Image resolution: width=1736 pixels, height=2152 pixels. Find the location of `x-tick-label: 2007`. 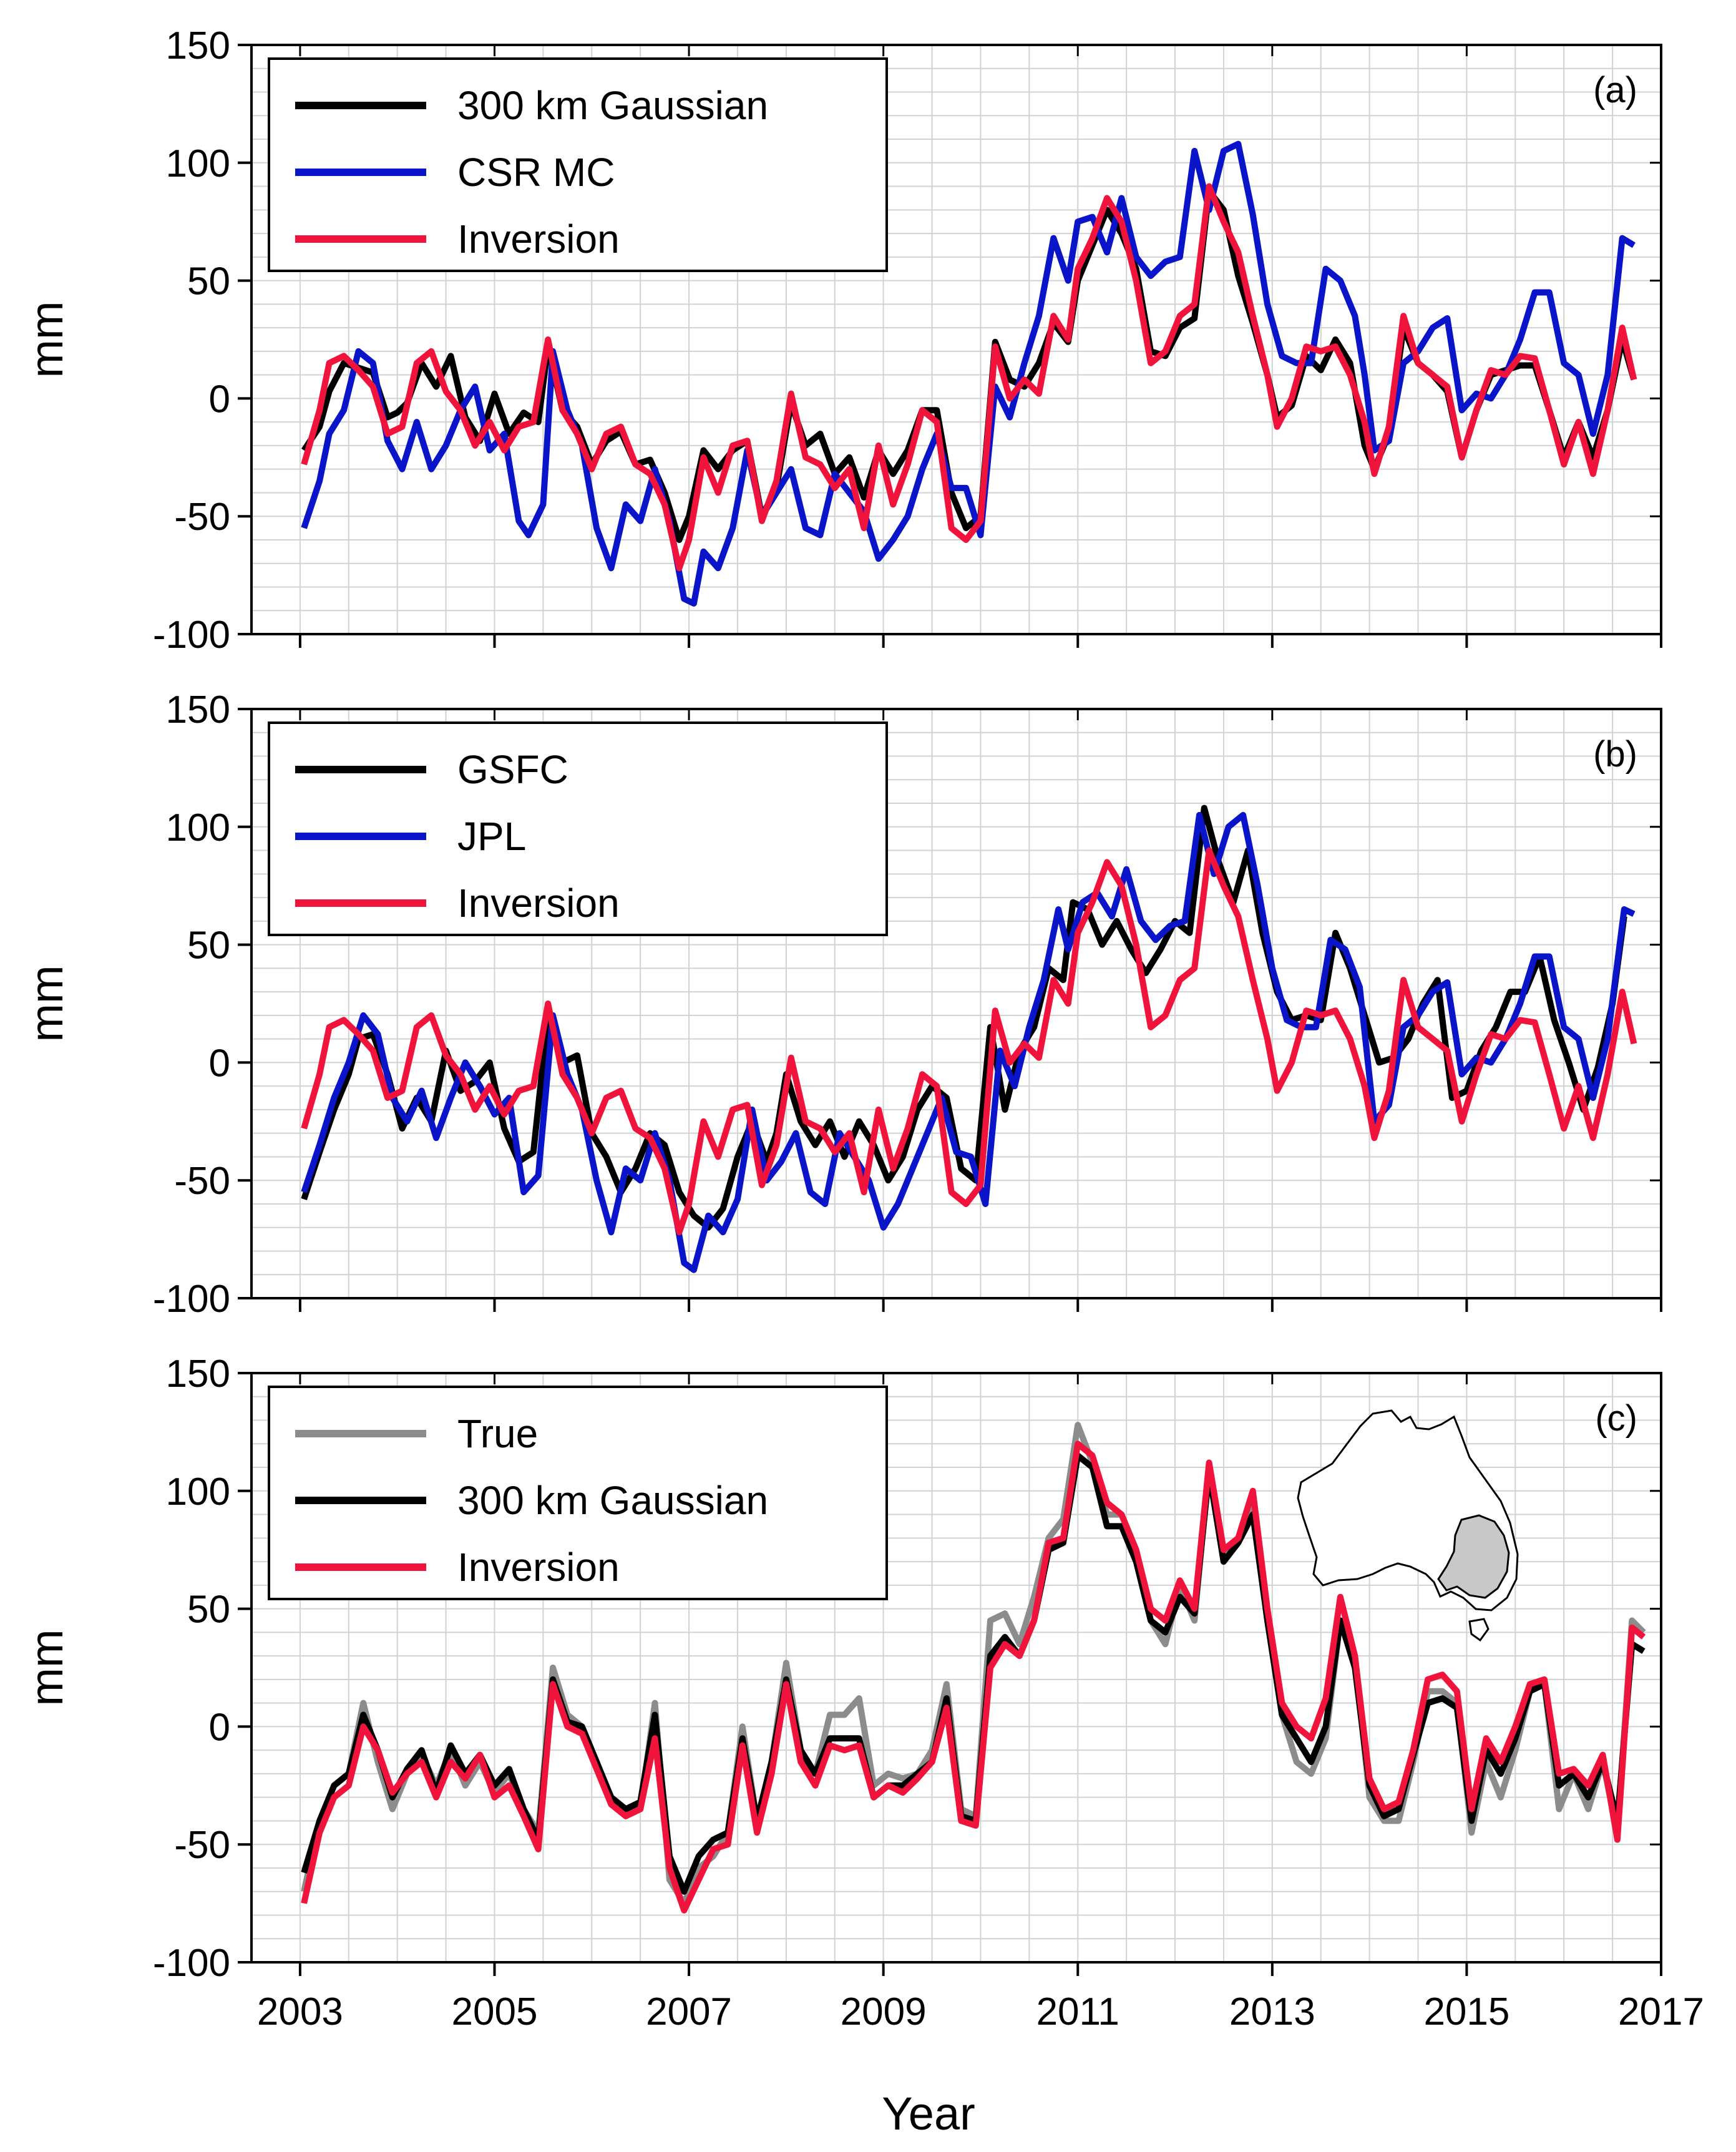

x-tick-label: 2007 is located at coordinates (689, 2011).